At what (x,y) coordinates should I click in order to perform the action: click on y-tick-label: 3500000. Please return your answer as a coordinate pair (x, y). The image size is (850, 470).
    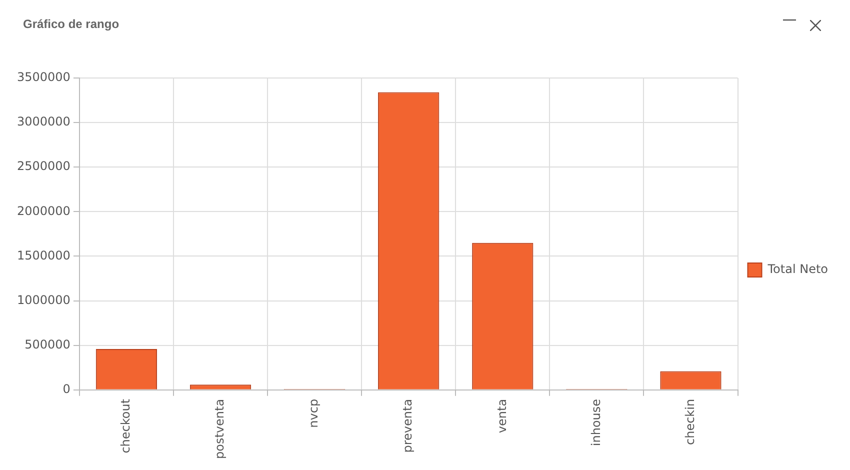
    Looking at the image, I should click on (43, 77).